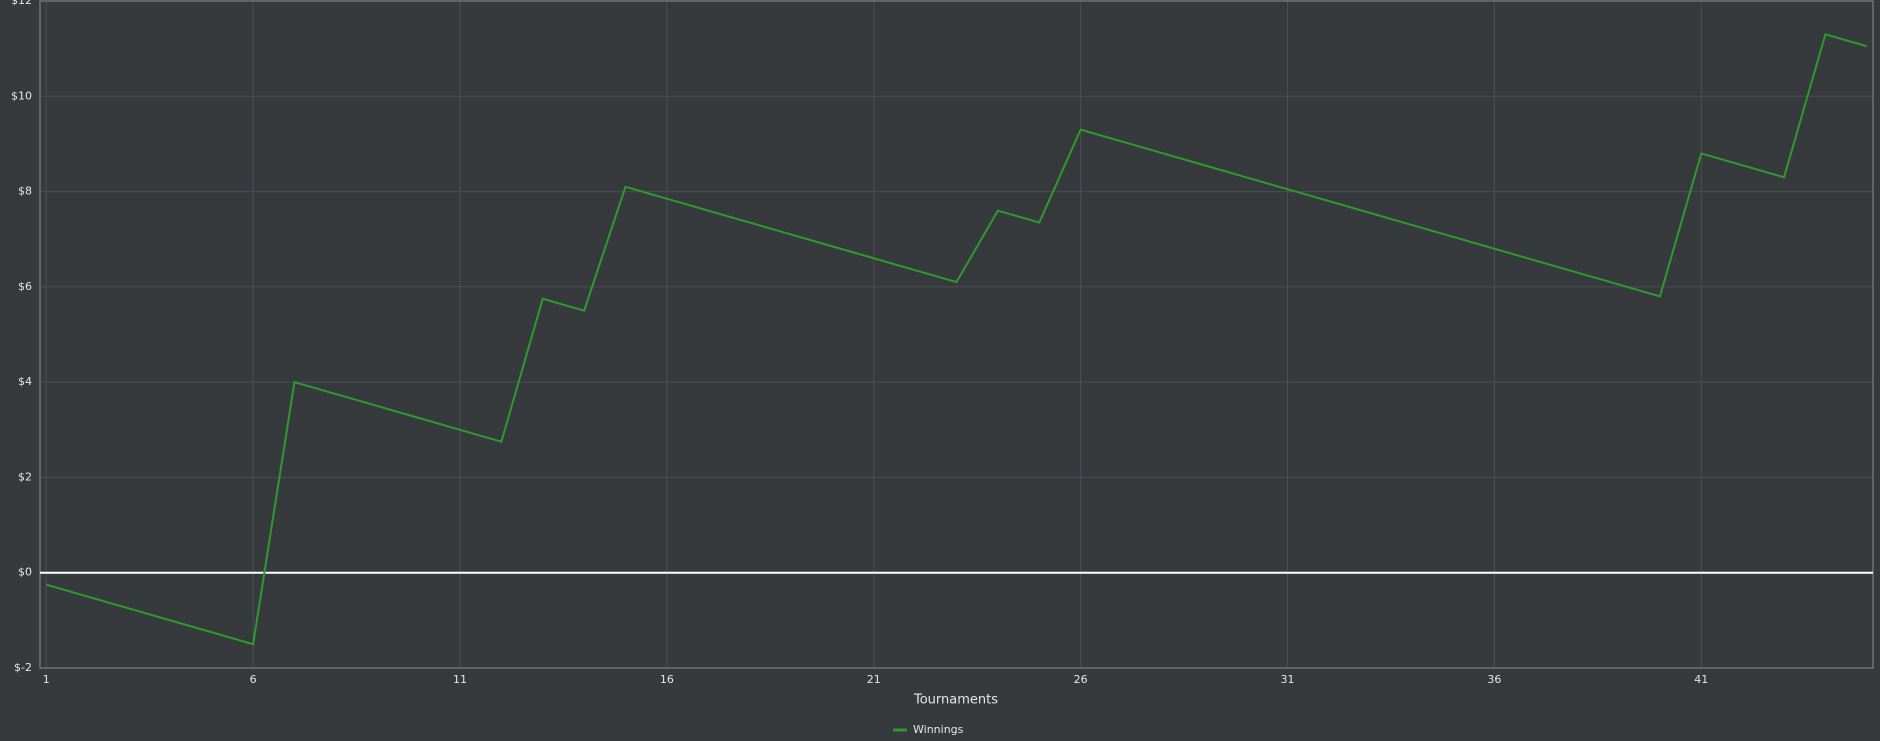  What do you see at coordinates (23, 667) in the screenshot?
I see `y-tick-label: $-2` at bounding box center [23, 667].